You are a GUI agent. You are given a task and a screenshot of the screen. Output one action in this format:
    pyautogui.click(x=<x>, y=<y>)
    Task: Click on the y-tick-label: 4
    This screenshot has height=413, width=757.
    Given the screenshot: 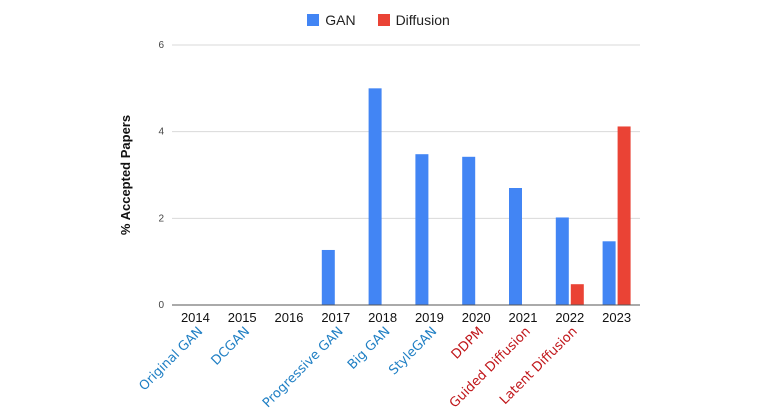 What is the action you would take?
    pyautogui.click(x=161, y=132)
    